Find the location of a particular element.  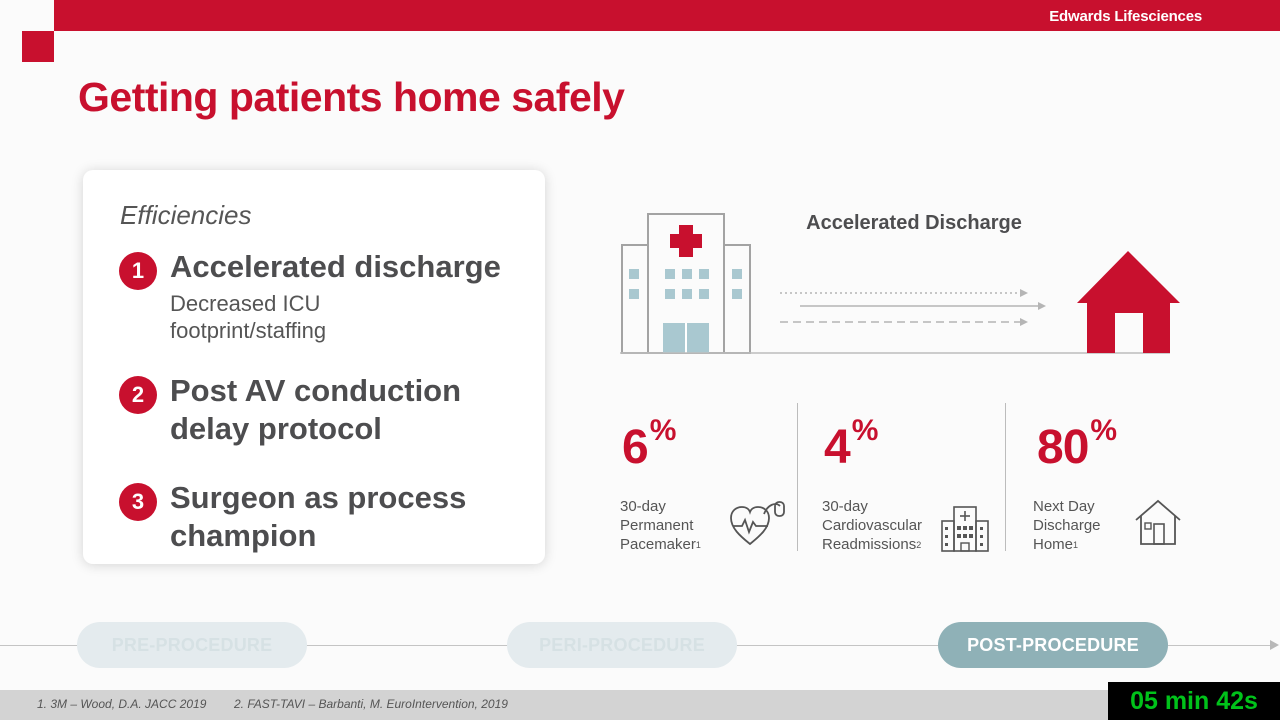

timeline-arrow-icon is located at coordinates (1274, 645).